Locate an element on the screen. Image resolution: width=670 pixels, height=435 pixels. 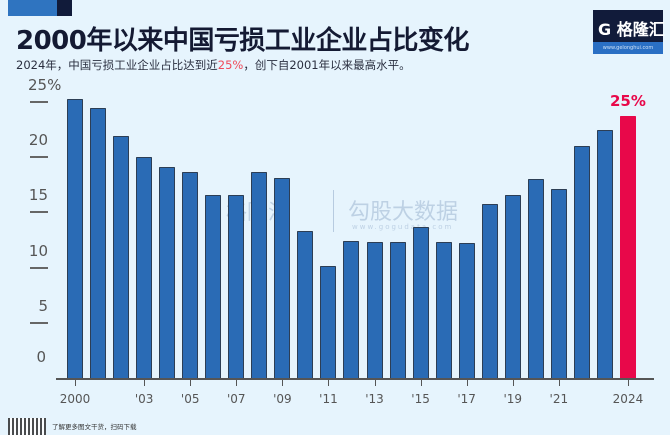
bar-2015 is located at coordinates (420, 302).